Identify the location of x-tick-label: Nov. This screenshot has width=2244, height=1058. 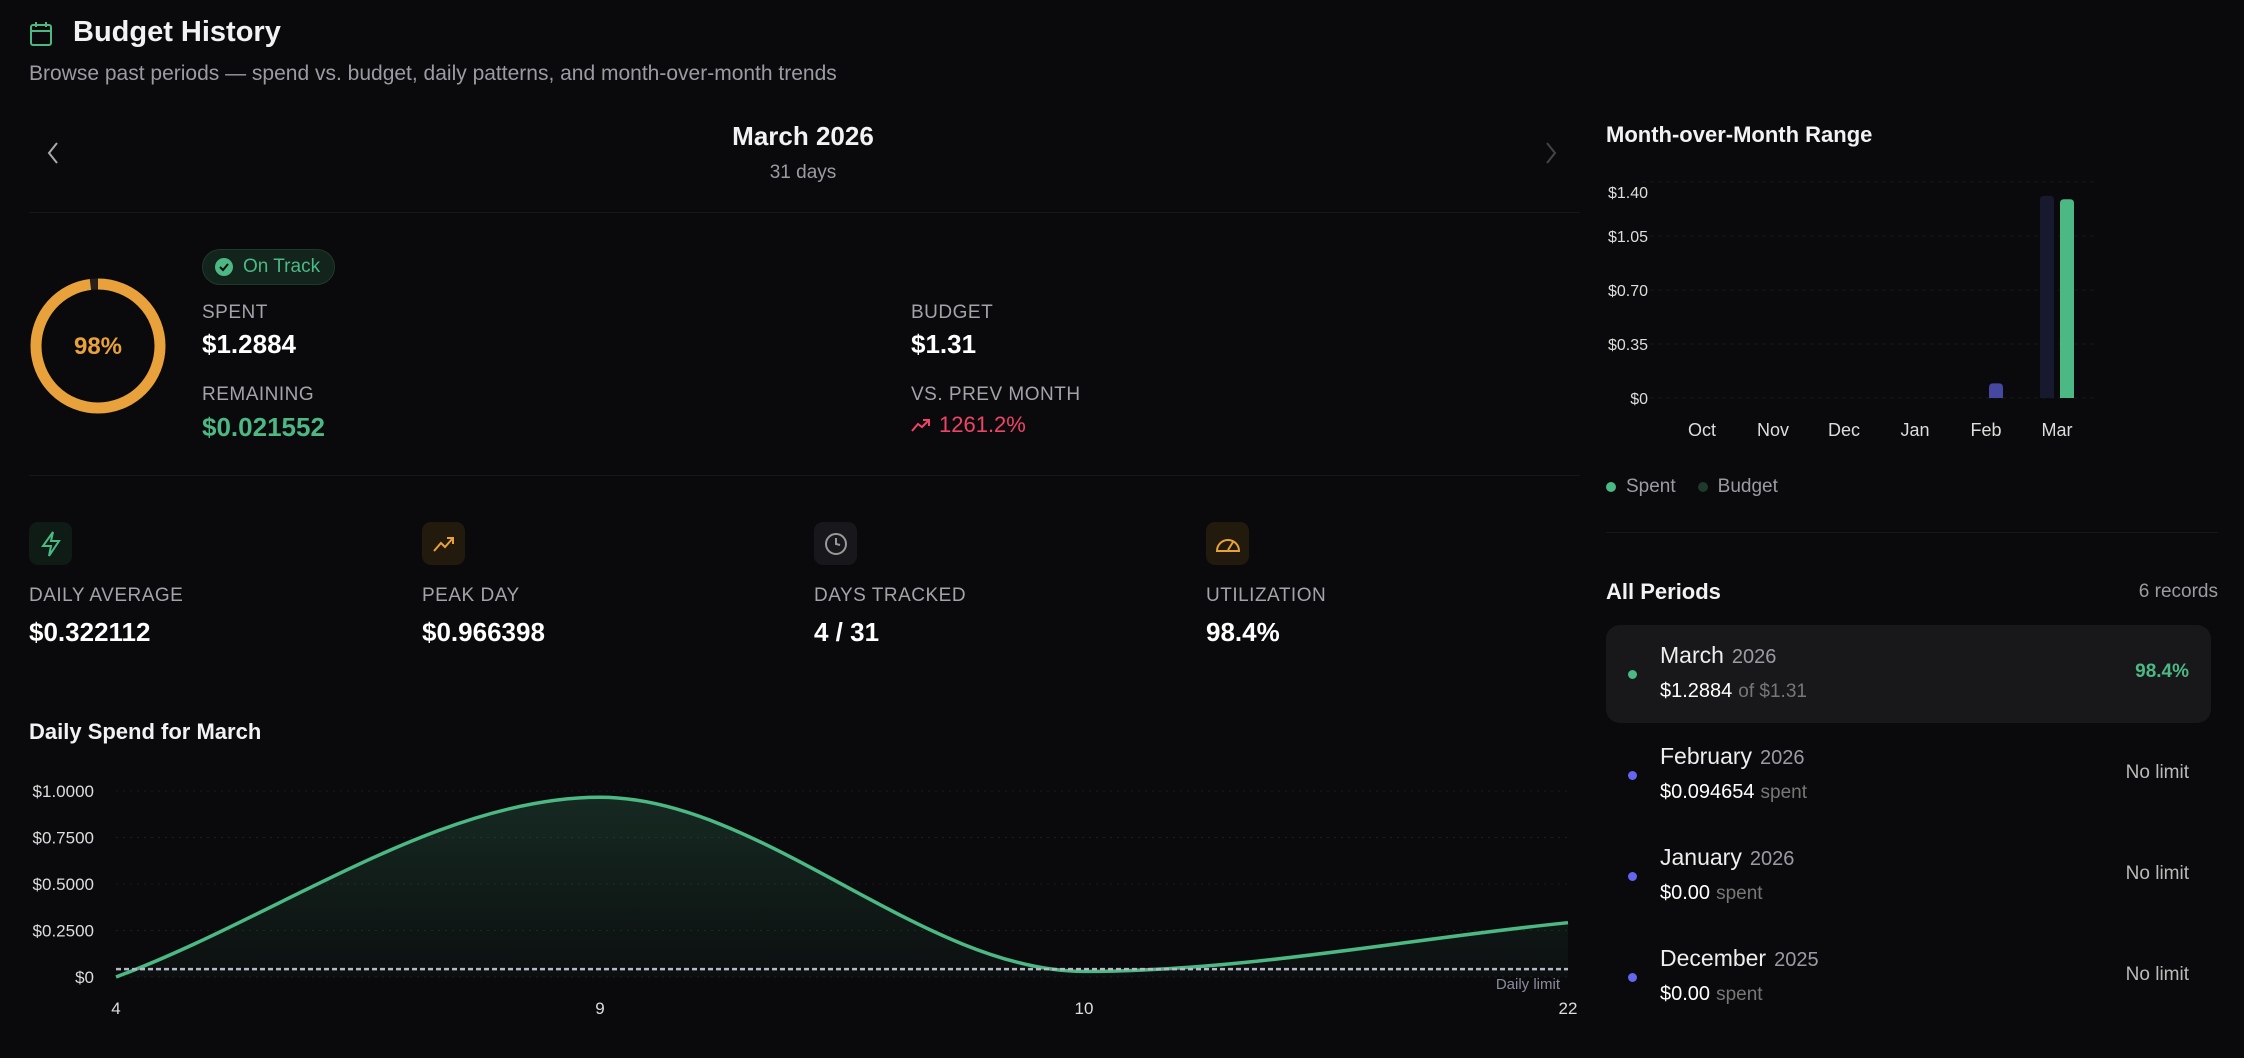
(1773, 430).